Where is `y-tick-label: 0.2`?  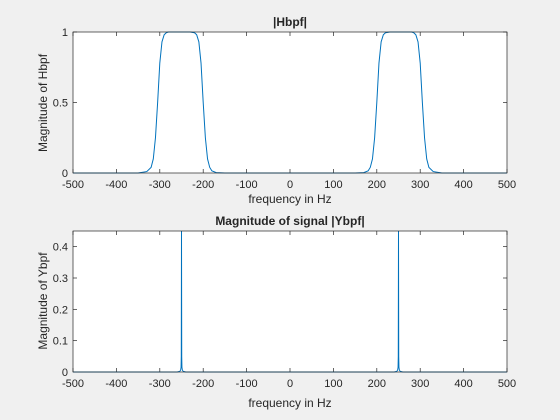 y-tick-label: 0.2 is located at coordinates (60, 310).